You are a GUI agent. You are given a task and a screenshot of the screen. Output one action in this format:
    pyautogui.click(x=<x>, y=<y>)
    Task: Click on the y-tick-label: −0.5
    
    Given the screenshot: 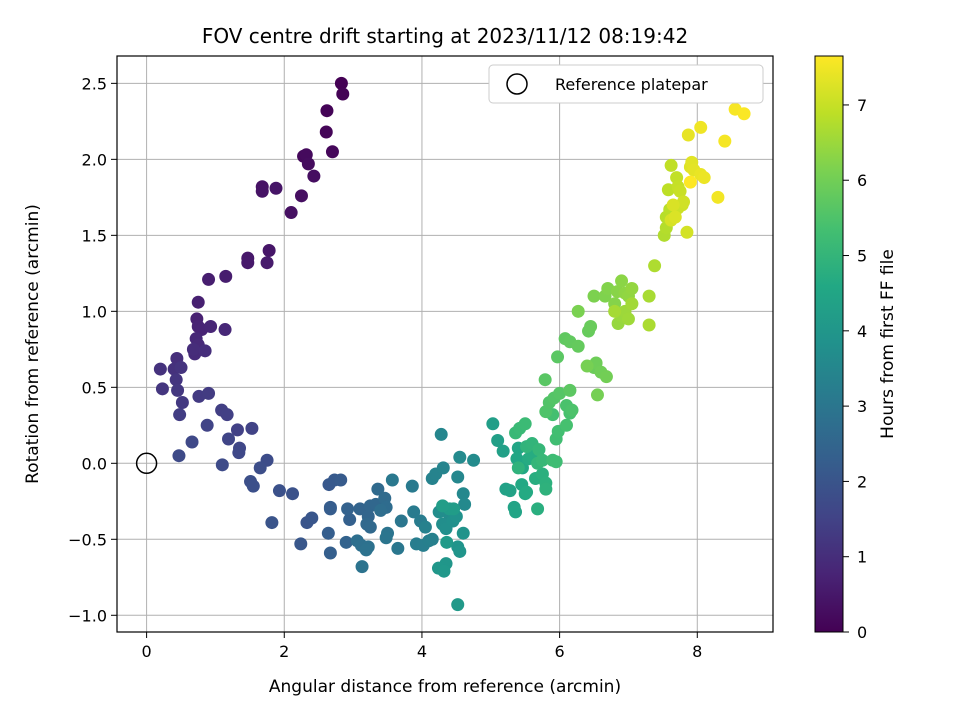 What is the action you would take?
    pyautogui.click(x=87, y=539)
    